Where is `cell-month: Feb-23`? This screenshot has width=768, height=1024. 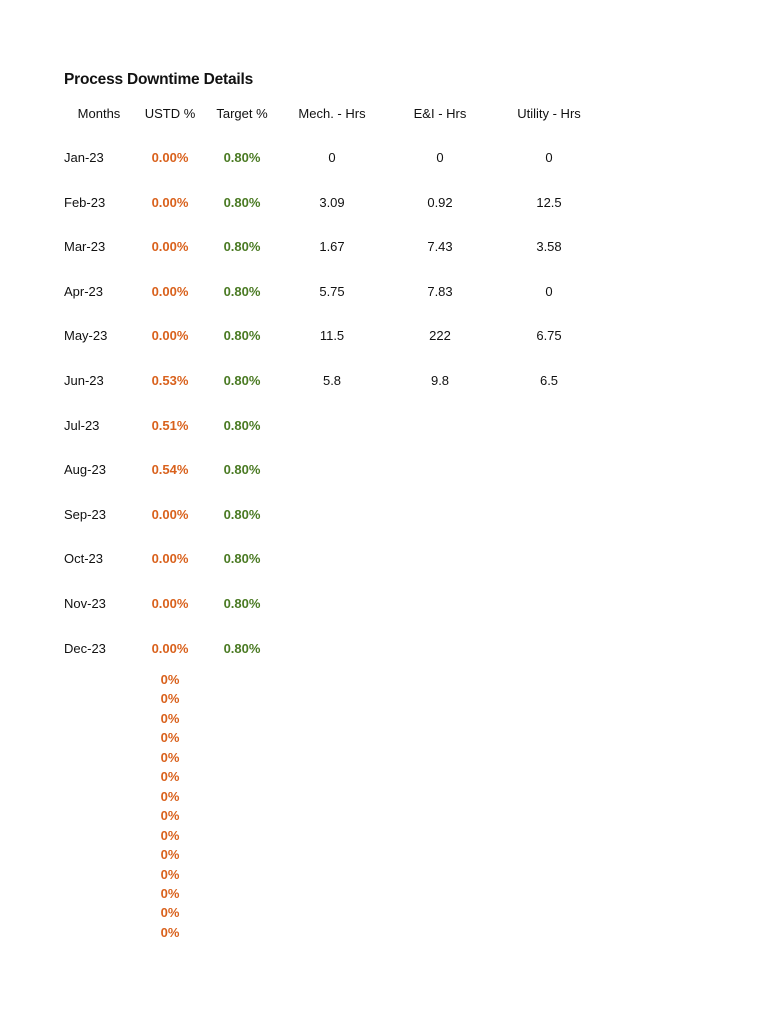 cell-month: Feb-23 is located at coordinates (85, 202).